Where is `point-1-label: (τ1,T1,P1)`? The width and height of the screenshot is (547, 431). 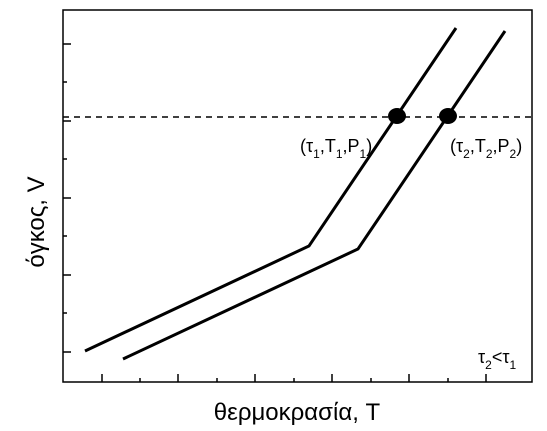 point-1-label: (τ1,T1,P1) is located at coordinates (336, 148).